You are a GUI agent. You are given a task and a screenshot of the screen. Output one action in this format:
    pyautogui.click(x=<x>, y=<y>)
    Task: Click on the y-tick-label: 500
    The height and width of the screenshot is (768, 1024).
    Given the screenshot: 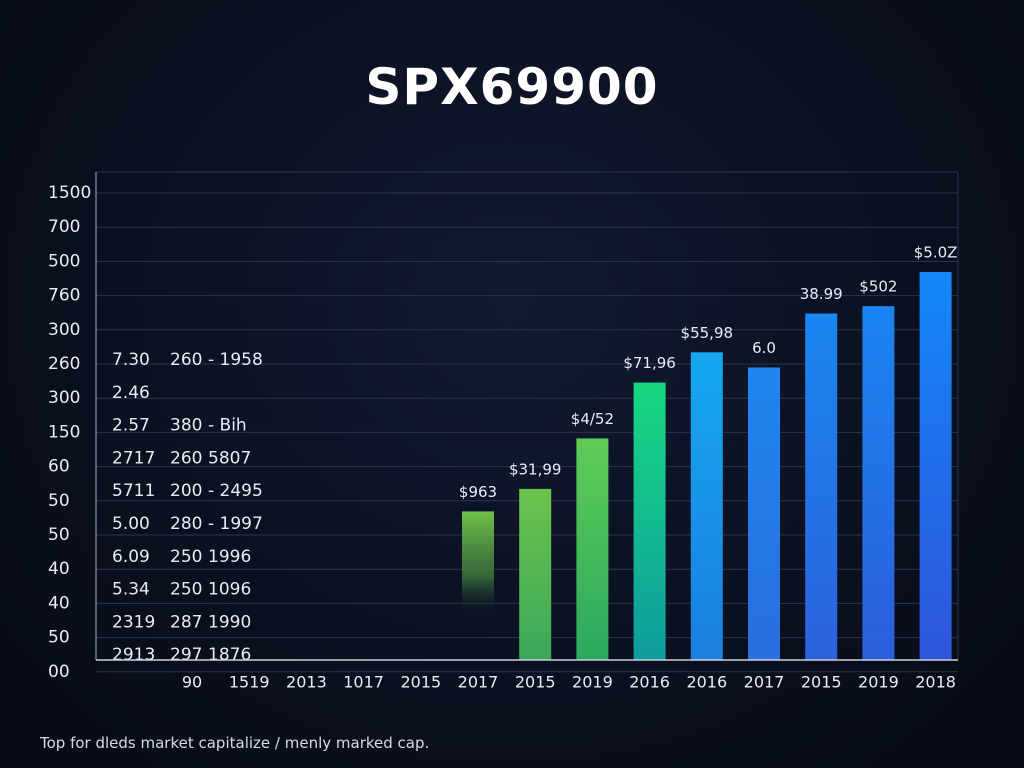 What is the action you would take?
    pyautogui.click(x=64, y=261)
    